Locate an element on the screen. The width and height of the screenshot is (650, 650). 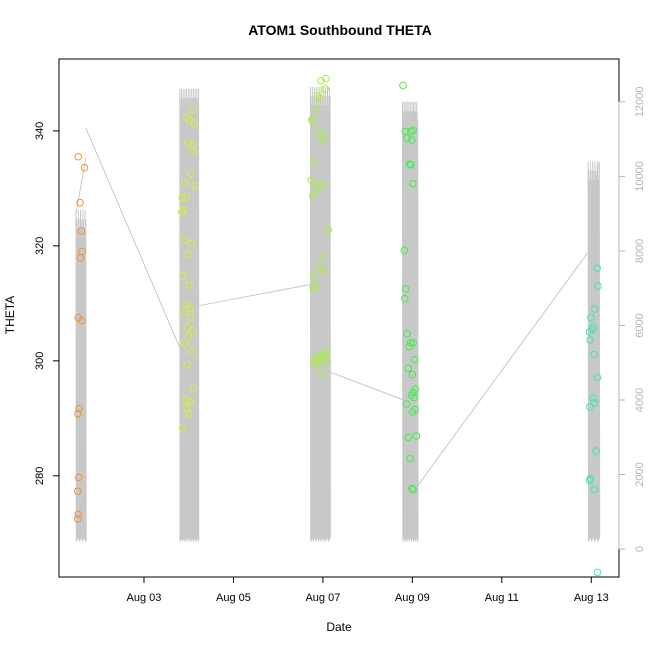
x-tick-label: Aug 07 is located at coordinates (322, 598).